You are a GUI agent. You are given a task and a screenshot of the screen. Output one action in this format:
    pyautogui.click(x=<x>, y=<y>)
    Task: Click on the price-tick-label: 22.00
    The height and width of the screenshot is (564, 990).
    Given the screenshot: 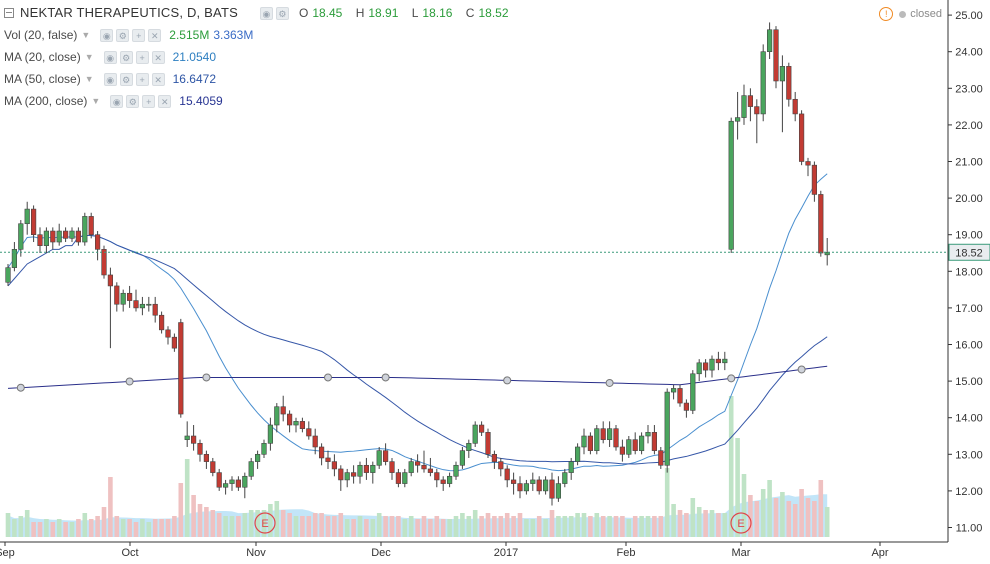 What is the action you would take?
    pyautogui.click(x=969, y=126)
    